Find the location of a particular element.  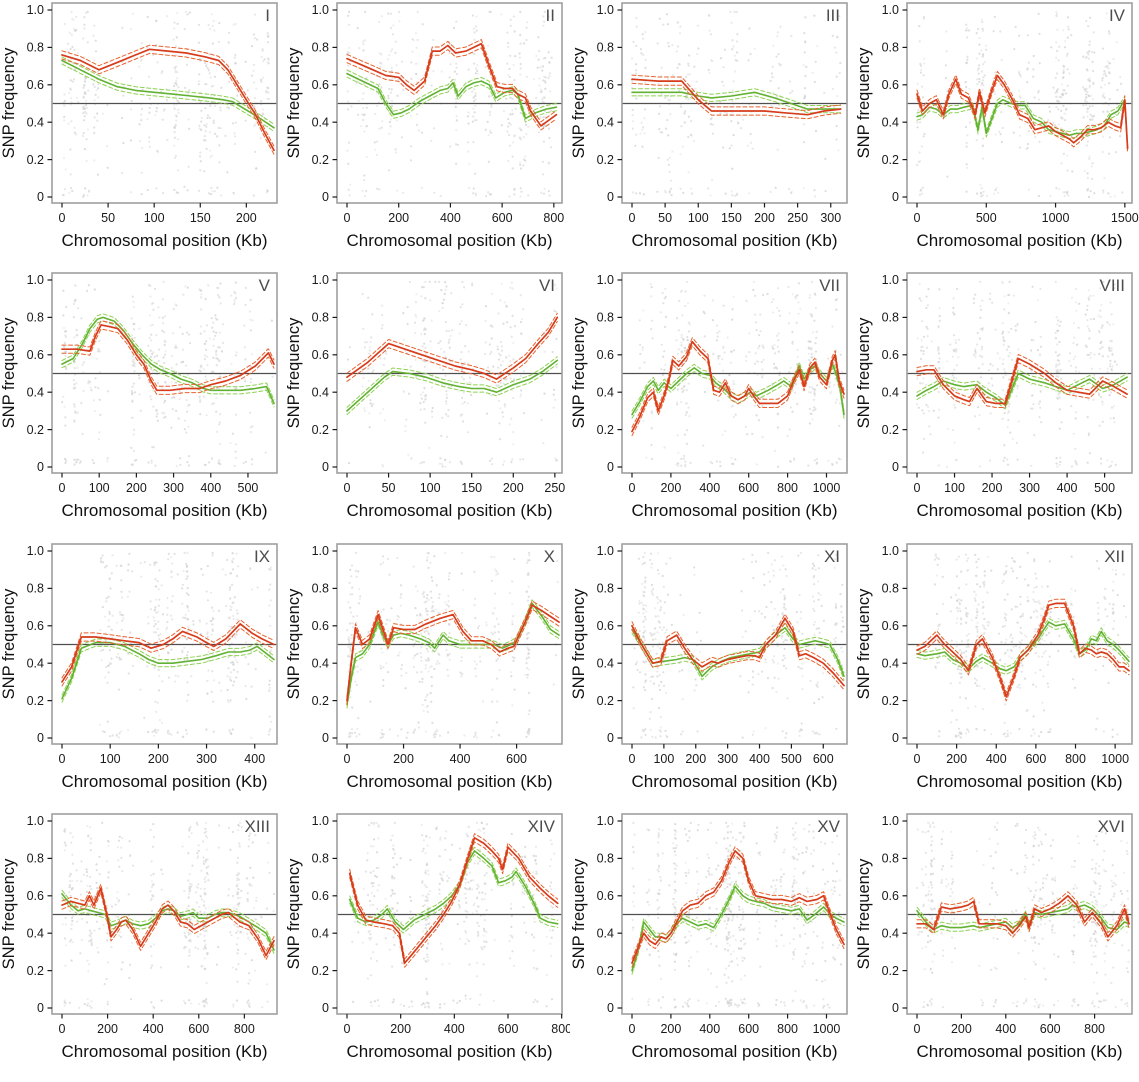

x-tick-label: 1500 is located at coordinates (1125, 218).